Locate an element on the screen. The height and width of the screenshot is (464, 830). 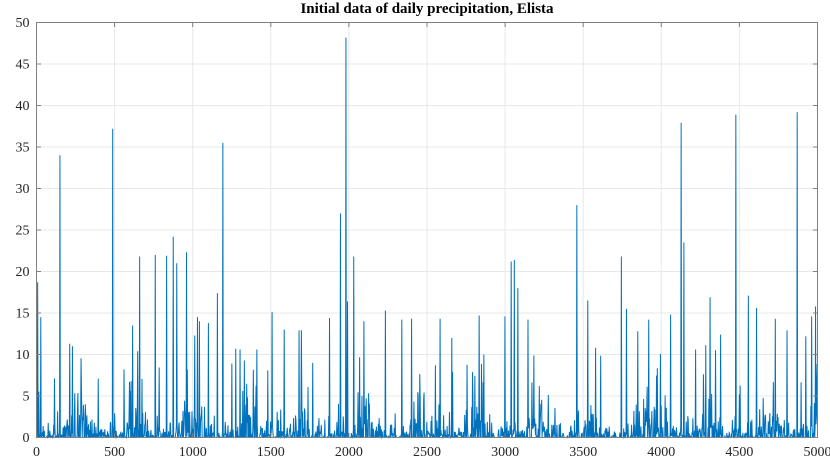
x-tick-label: 500 is located at coordinates (114, 452).